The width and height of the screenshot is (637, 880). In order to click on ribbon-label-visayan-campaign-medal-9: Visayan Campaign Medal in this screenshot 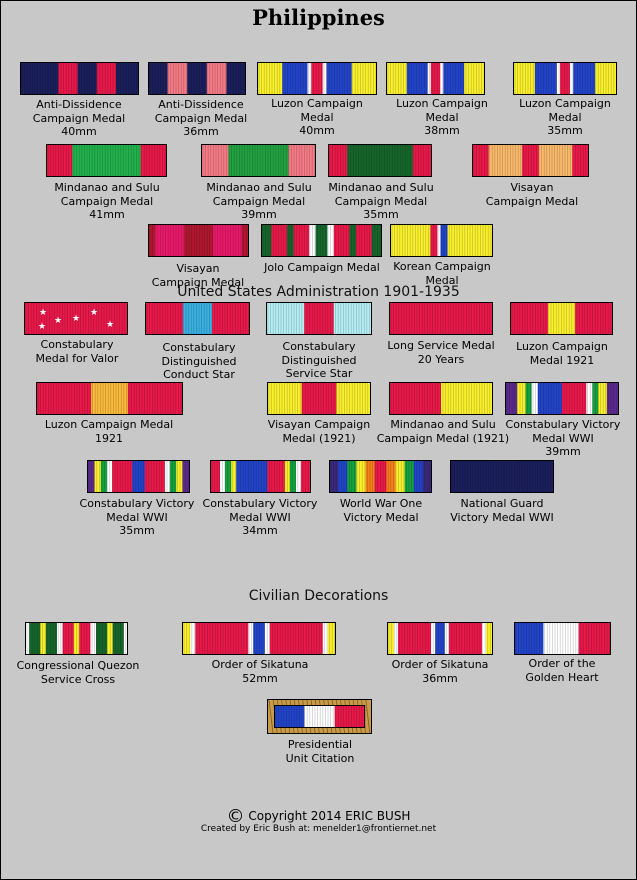, I will do `click(198, 275)`.